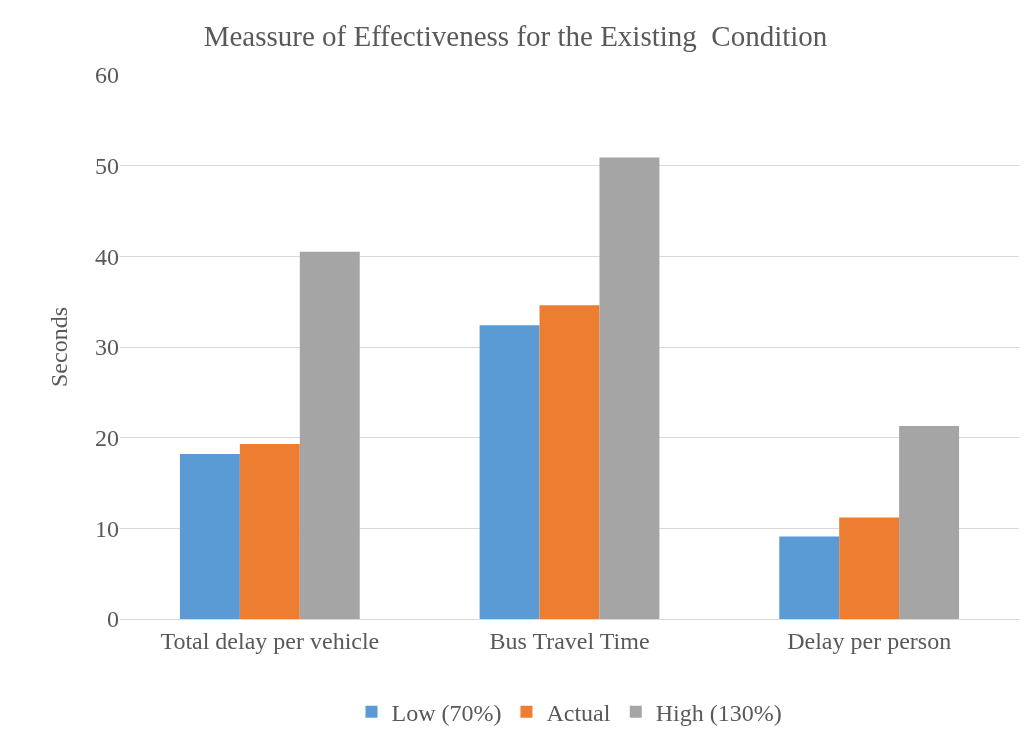 This screenshot has width=1031, height=747. What do you see at coordinates (515, 36) in the screenshot?
I see `chart-title: Meassure of Effectiveness for the Existing Condition` at bounding box center [515, 36].